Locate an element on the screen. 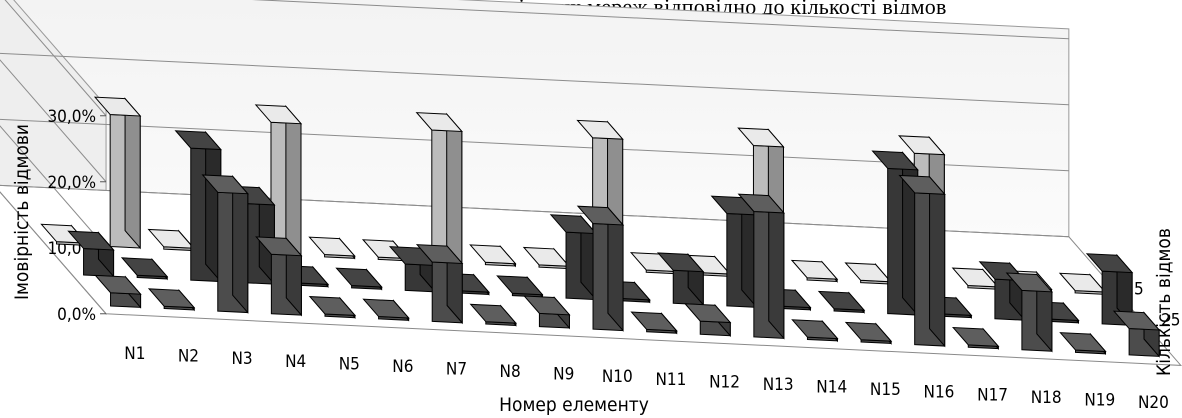 This screenshot has width=1182, height=418. x-tick-label: N3 is located at coordinates (241, 359).